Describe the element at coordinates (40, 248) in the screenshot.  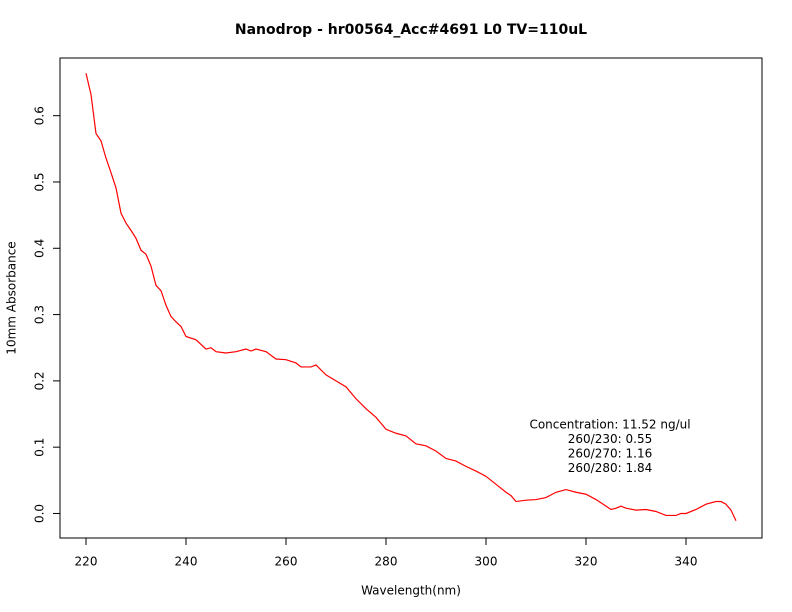
I see `y-tick-label: 0.4` at that location.